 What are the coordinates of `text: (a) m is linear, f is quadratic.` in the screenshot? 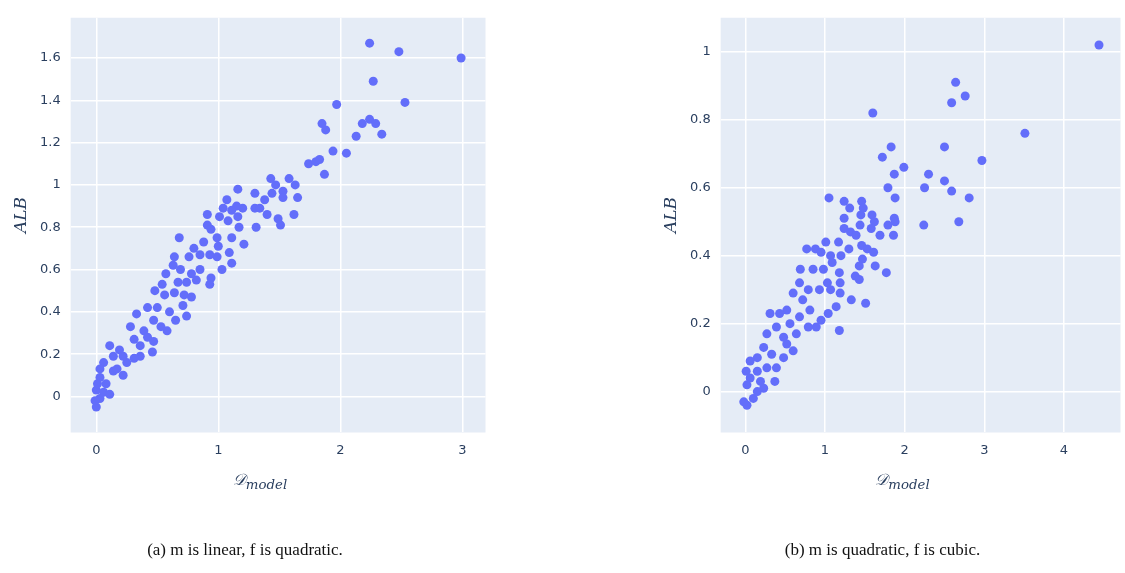 It's located at (245, 550).